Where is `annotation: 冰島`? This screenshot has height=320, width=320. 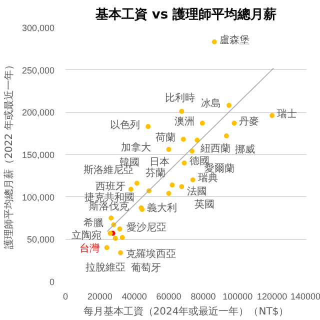 annotation: 冰島 is located at coordinates (211, 104).